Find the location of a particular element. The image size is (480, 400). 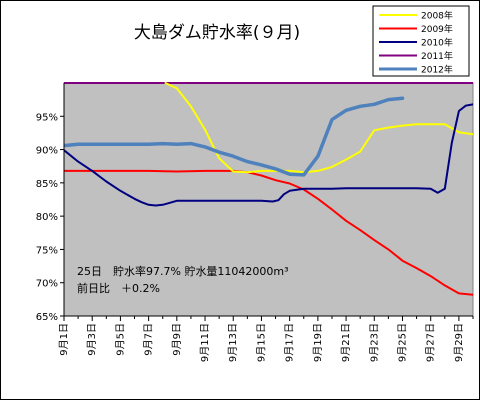

x-tick-label: 9月27日 is located at coordinates (431, 342).